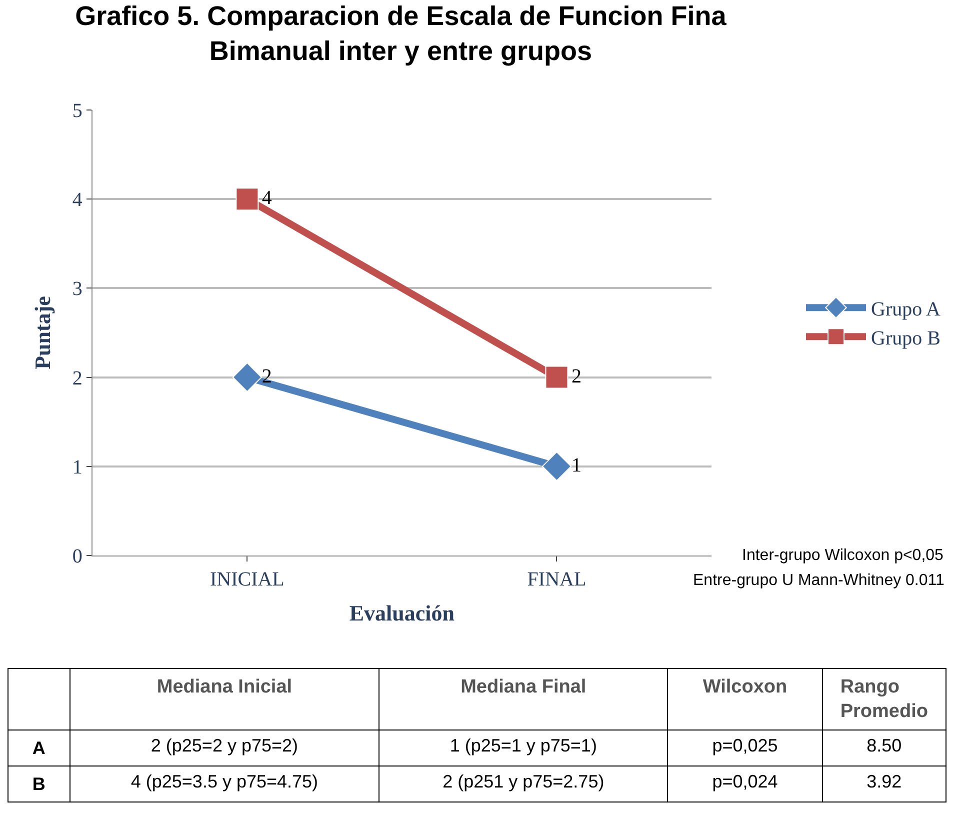 The image size is (954, 837). Describe the element at coordinates (884, 699) in the screenshot. I see `category-label: Rango Promedio` at that location.